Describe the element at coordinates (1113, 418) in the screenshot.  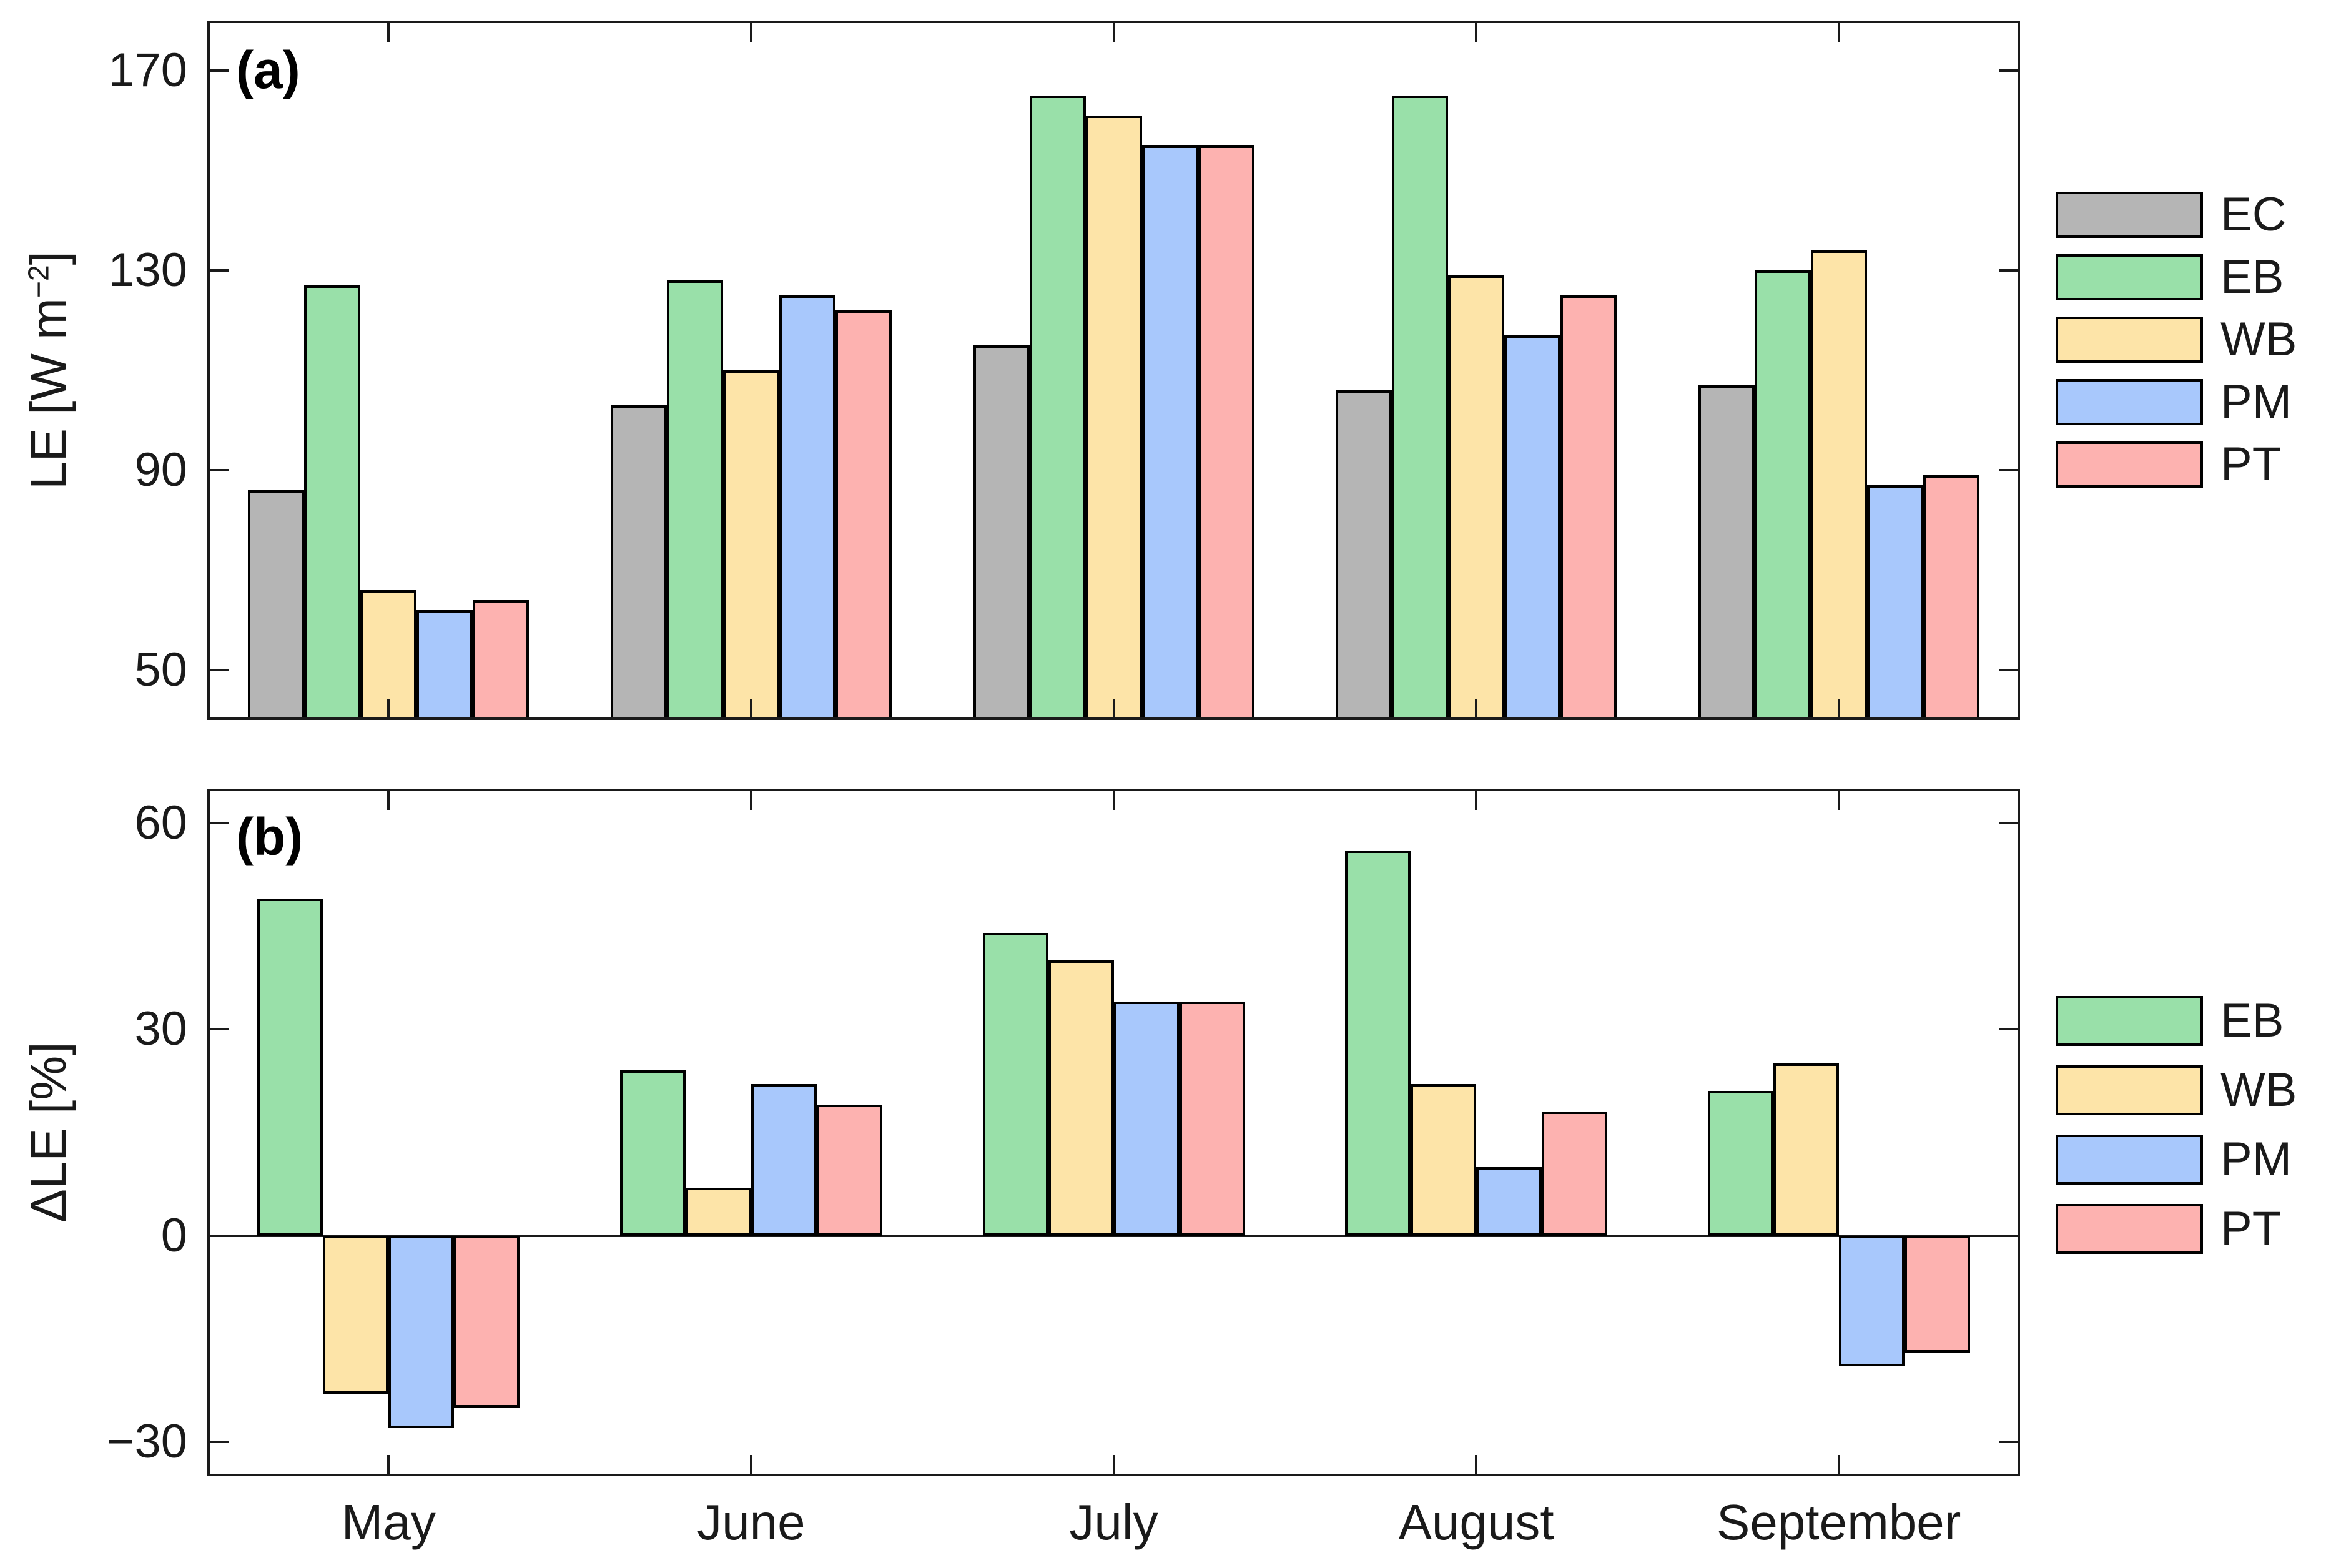
I see `panel-a-bar-wb-july` at that location.